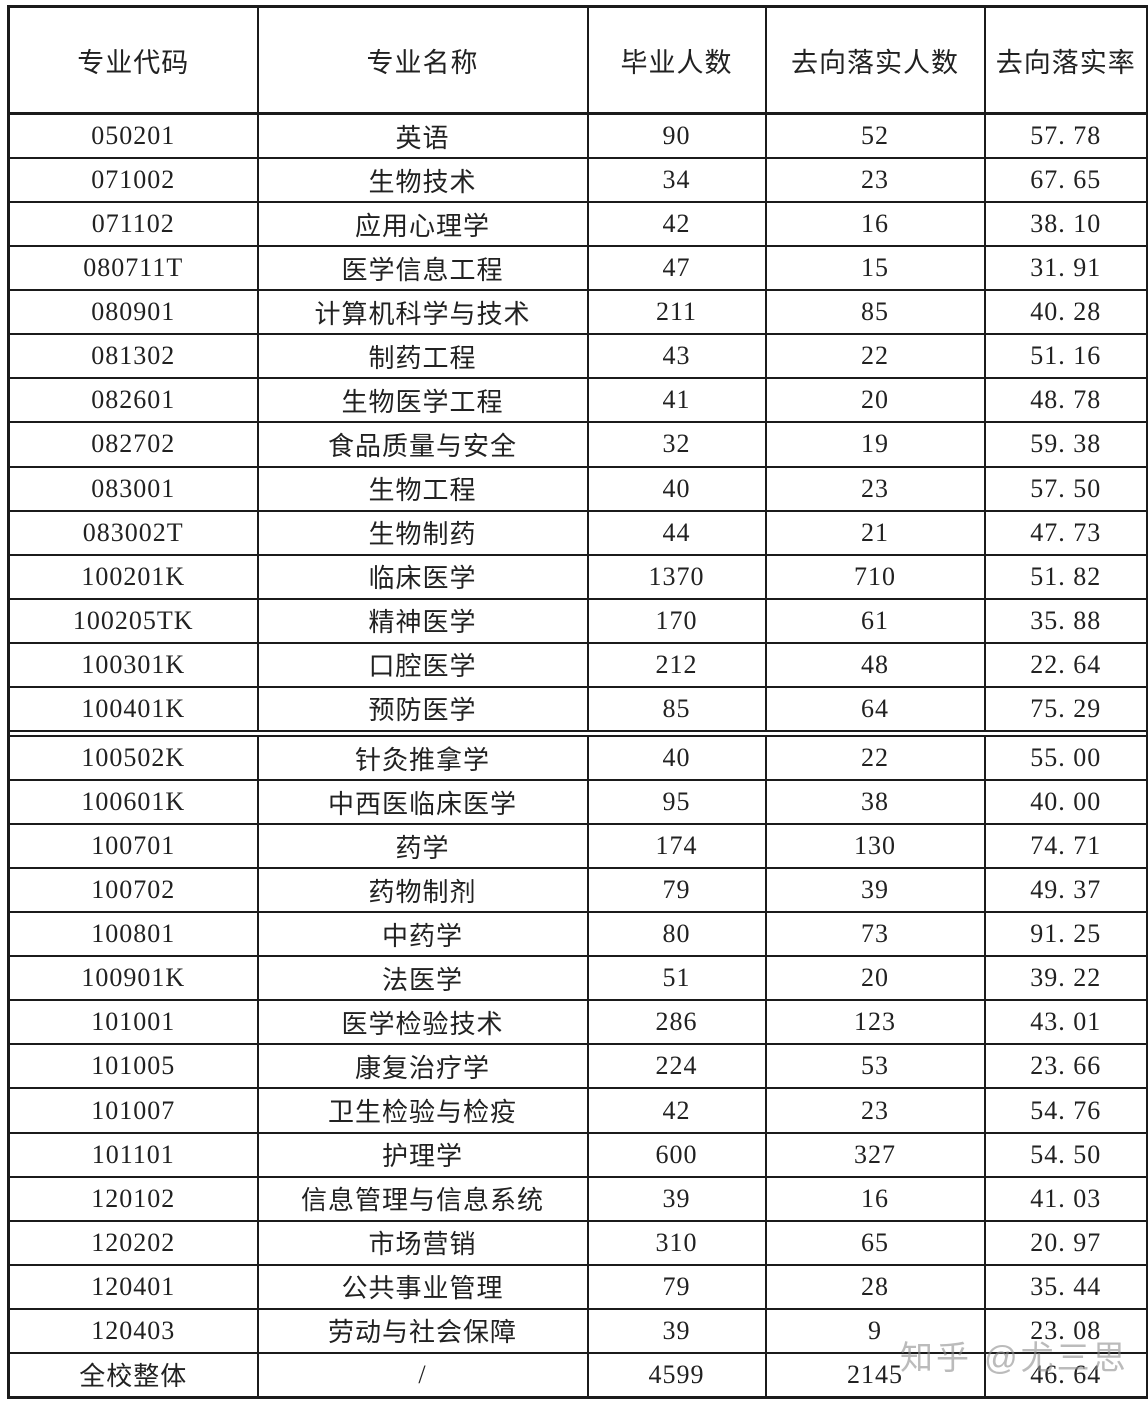 The width and height of the screenshot is (1148, 1403). I want to click on table-row: 100301K 口腔医学 212 48 22. 64, so click(577, 664).